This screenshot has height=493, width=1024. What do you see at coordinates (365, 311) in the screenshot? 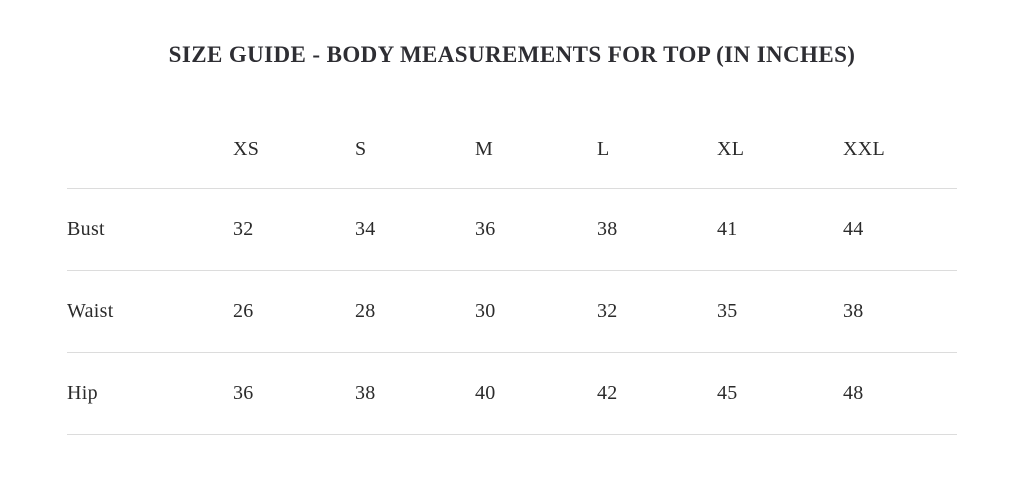
I see `waist-s-value: 28` at bounding box center [365, 311].